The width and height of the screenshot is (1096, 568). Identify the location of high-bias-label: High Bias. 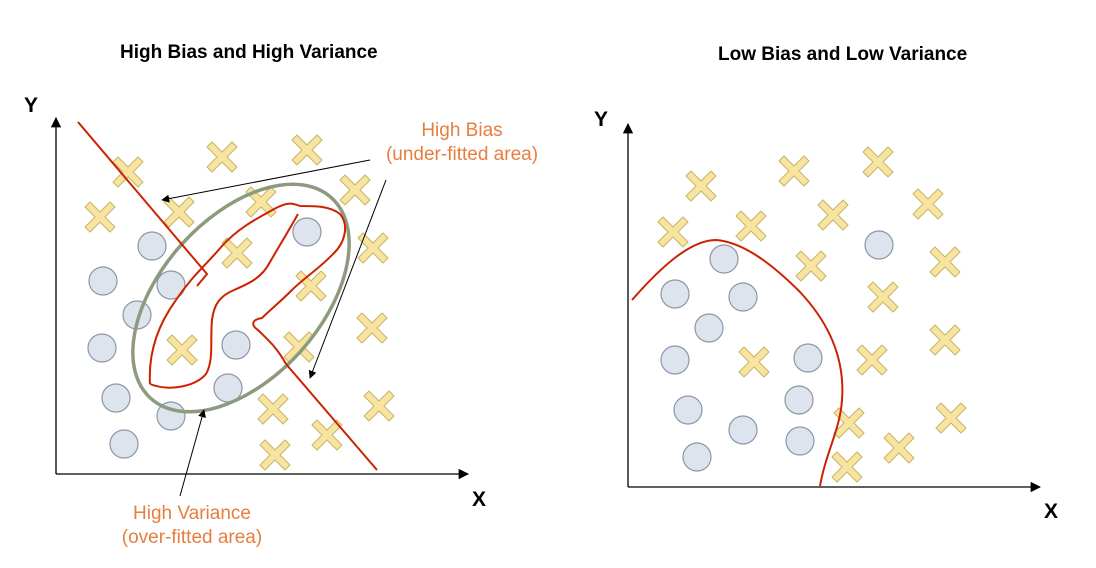
(462, 130).